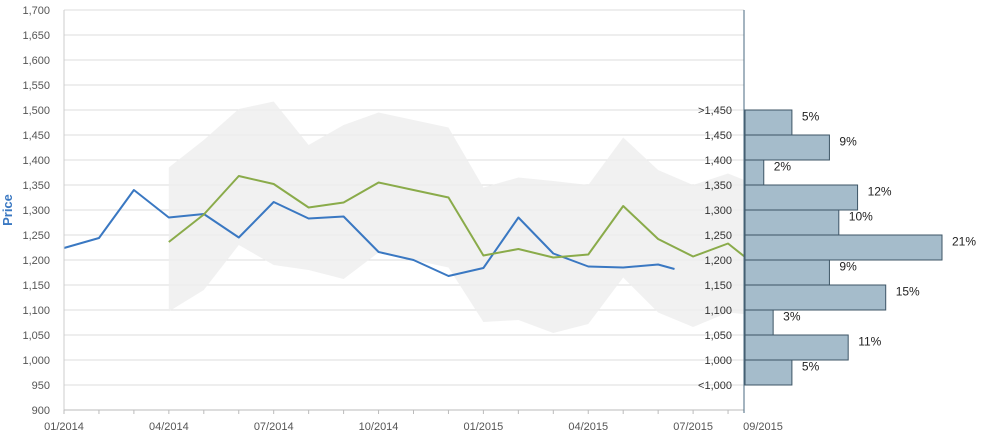  What do you see at coordinates (36, 336) in the screenshot?
I see `y-tick-label: 1,050` at bounding box center [36, 336].